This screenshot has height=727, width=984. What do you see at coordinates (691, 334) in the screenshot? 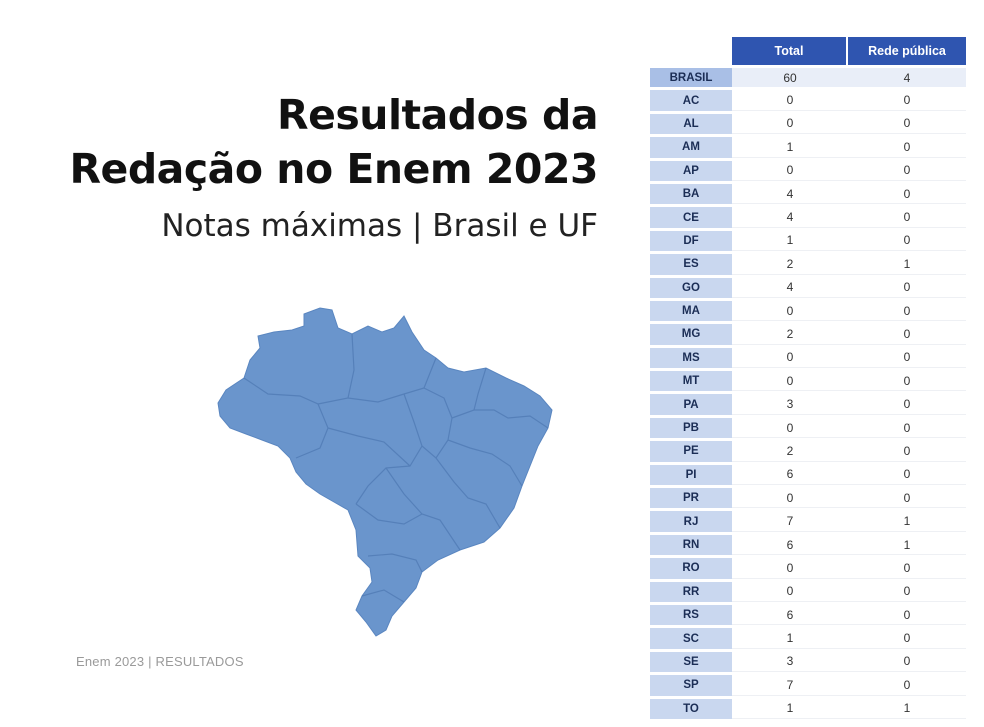
I see `uf-cell: MG` at bounding box center [691, 334].